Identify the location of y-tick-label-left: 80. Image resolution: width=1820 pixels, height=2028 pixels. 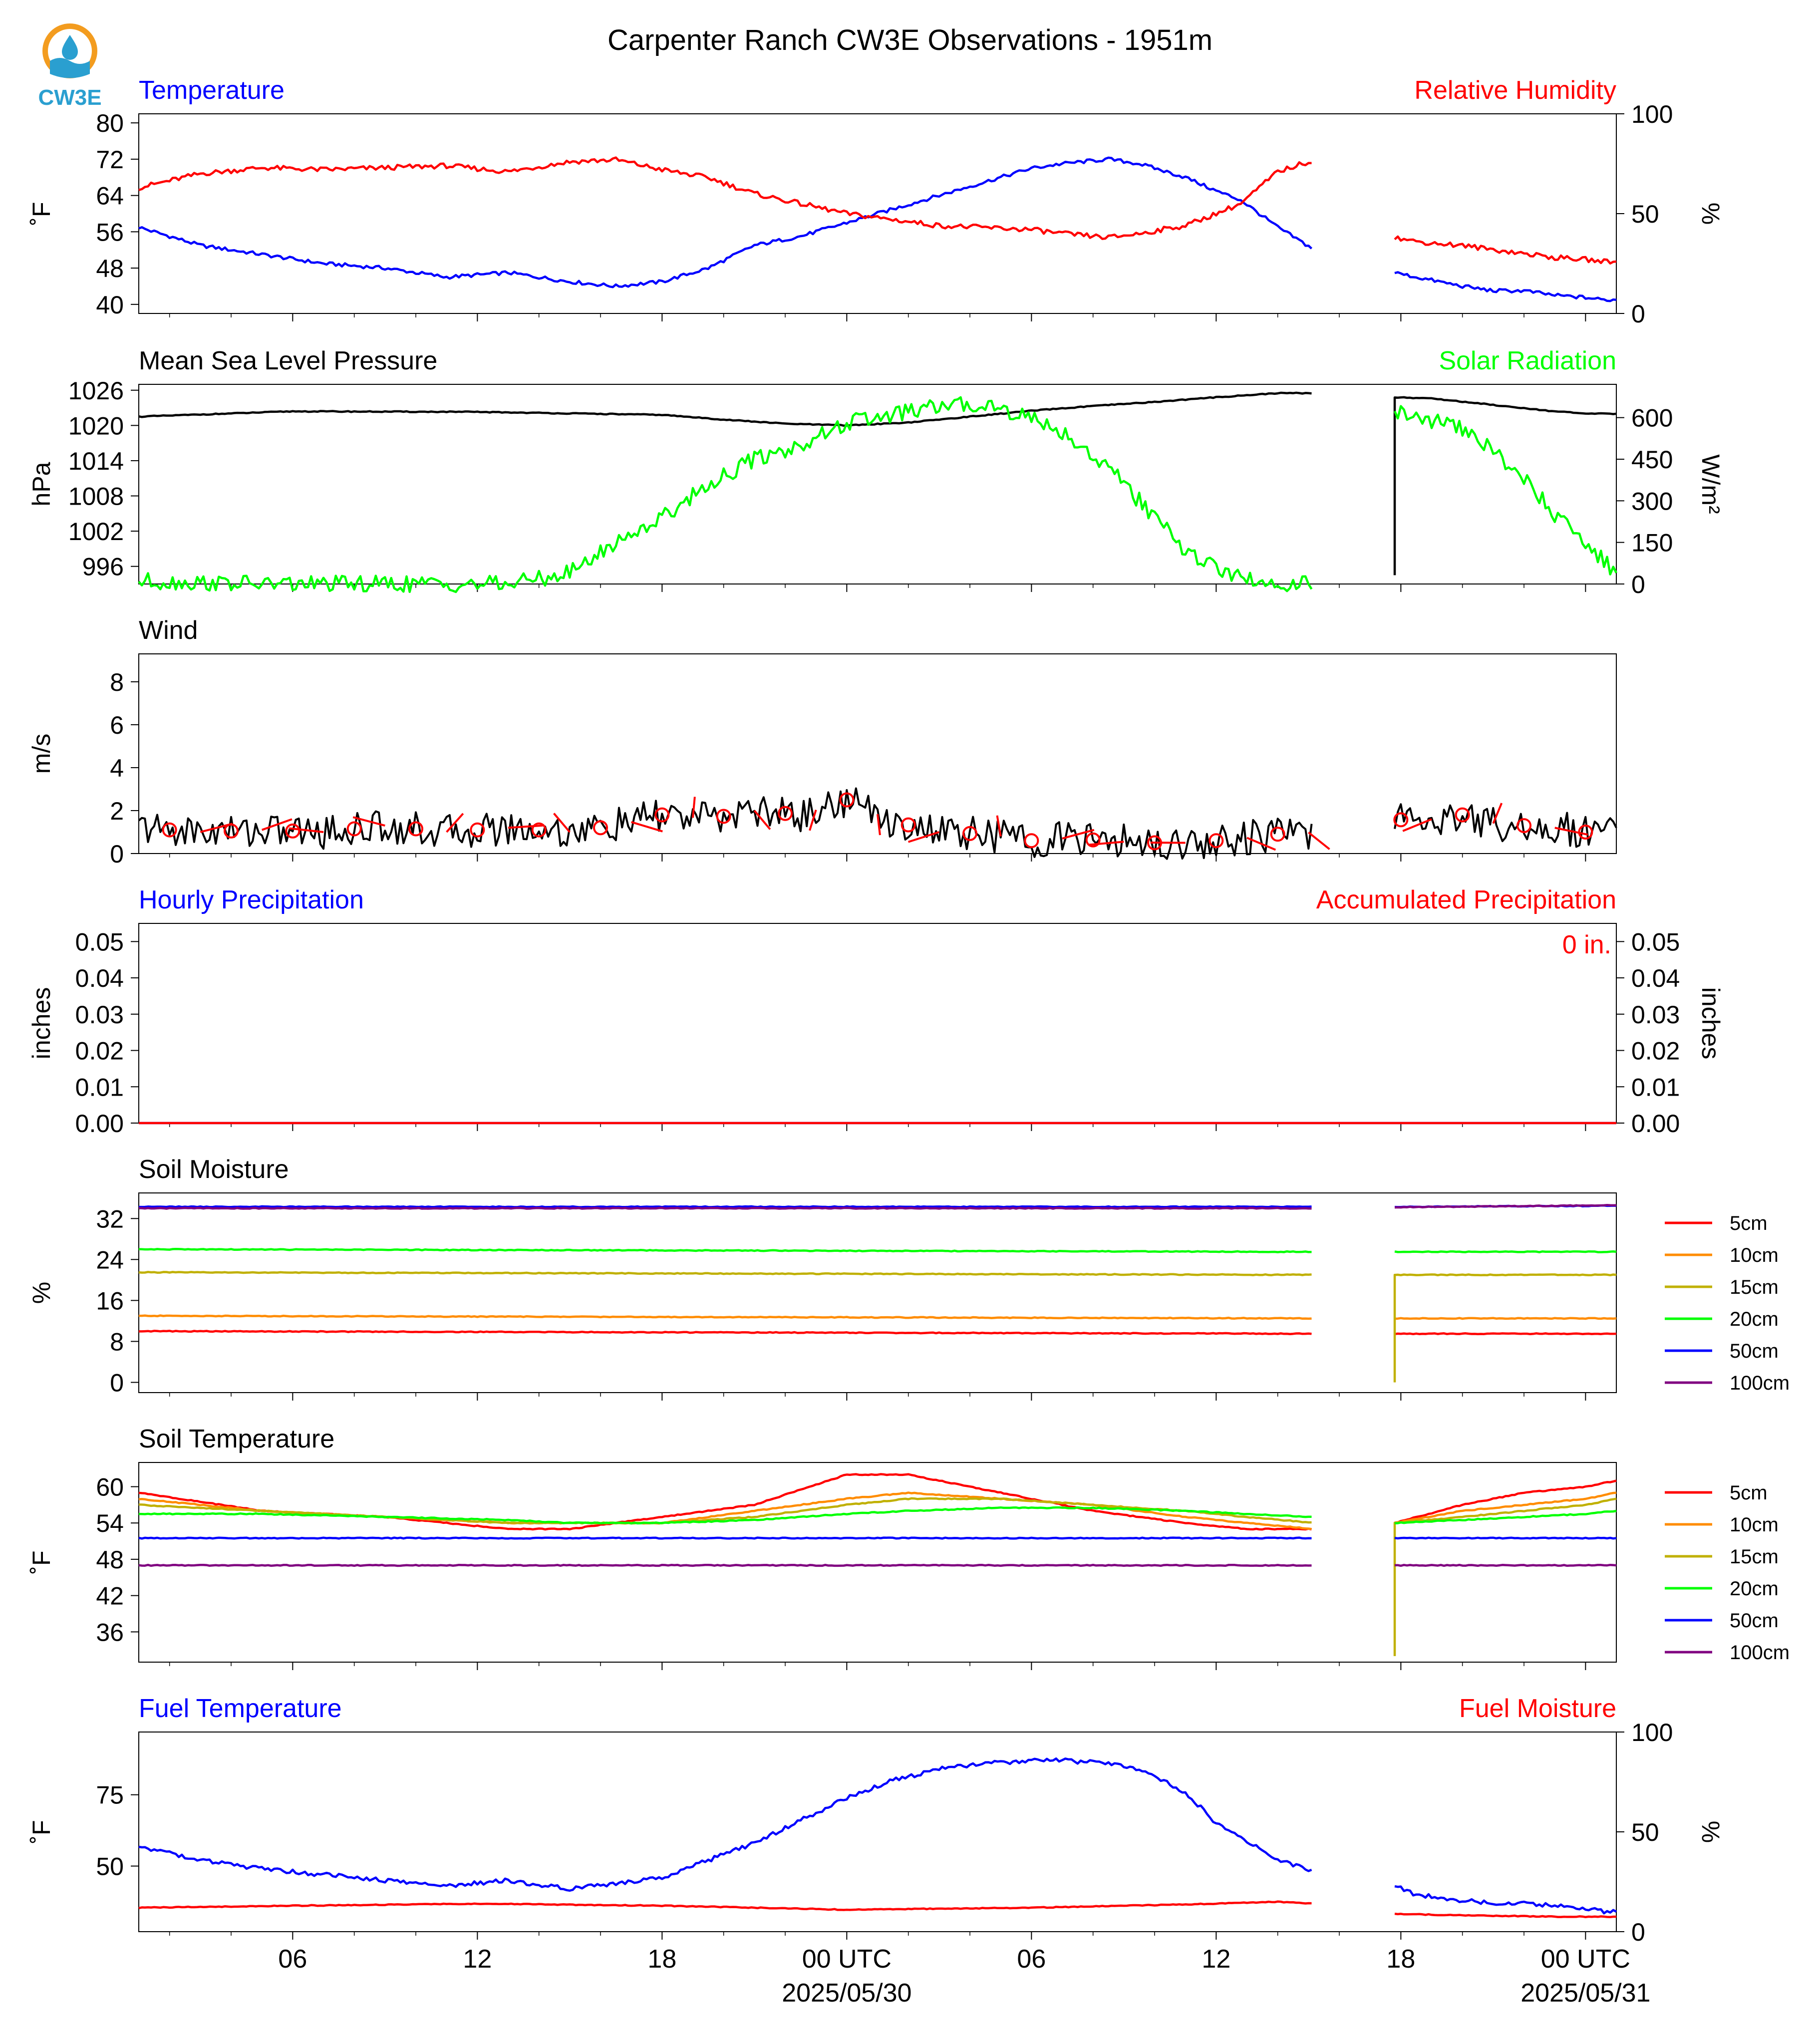
(110, 123).